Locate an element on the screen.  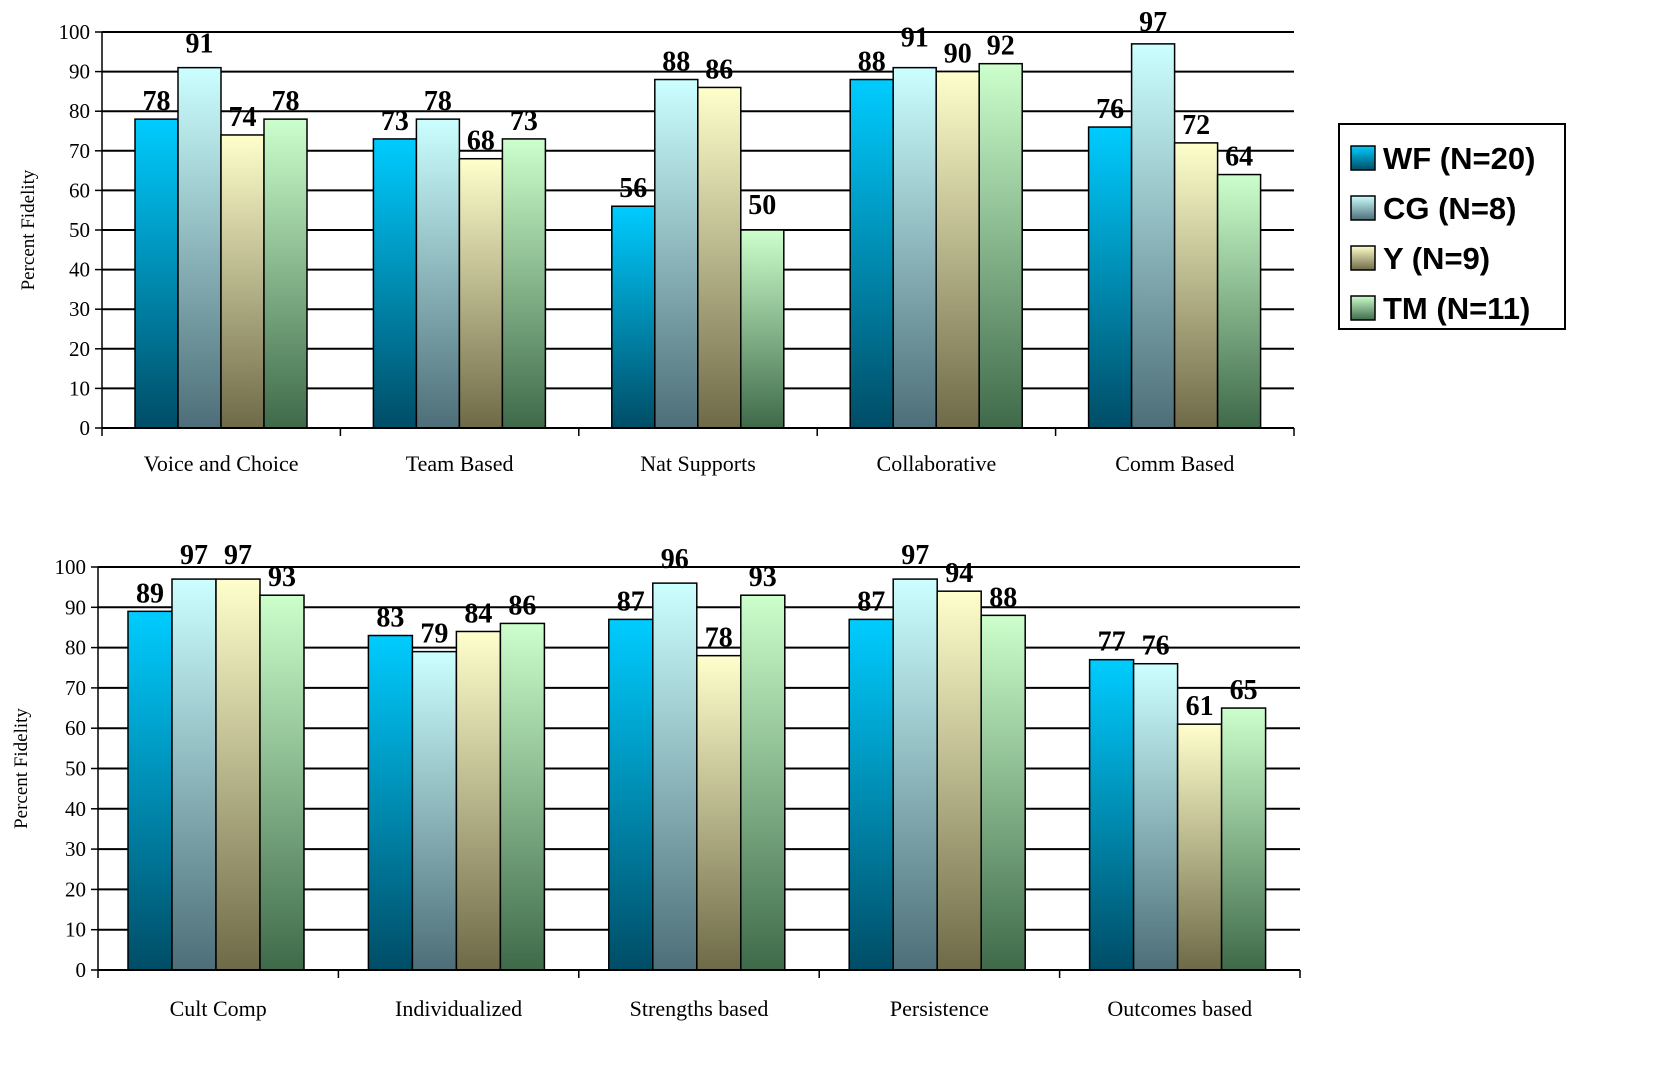
data-label: 50 is located at coordinates (762, 205).